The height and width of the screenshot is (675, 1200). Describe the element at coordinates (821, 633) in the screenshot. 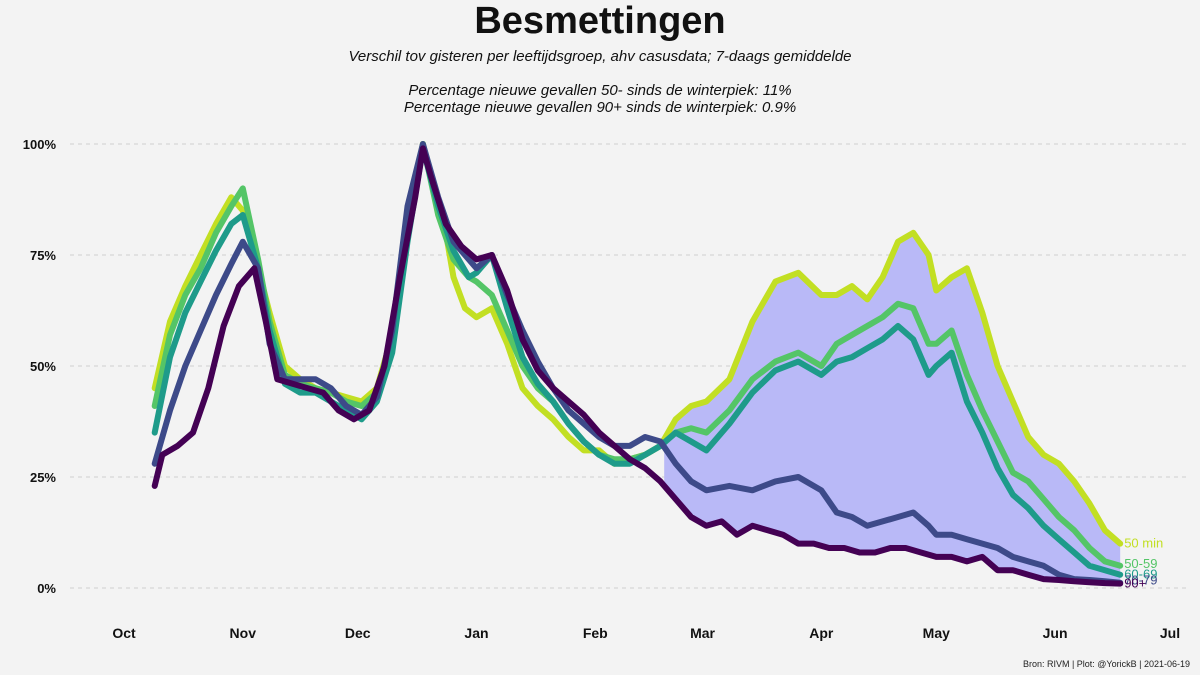

I see `x-tick-label: Apr` at that location.